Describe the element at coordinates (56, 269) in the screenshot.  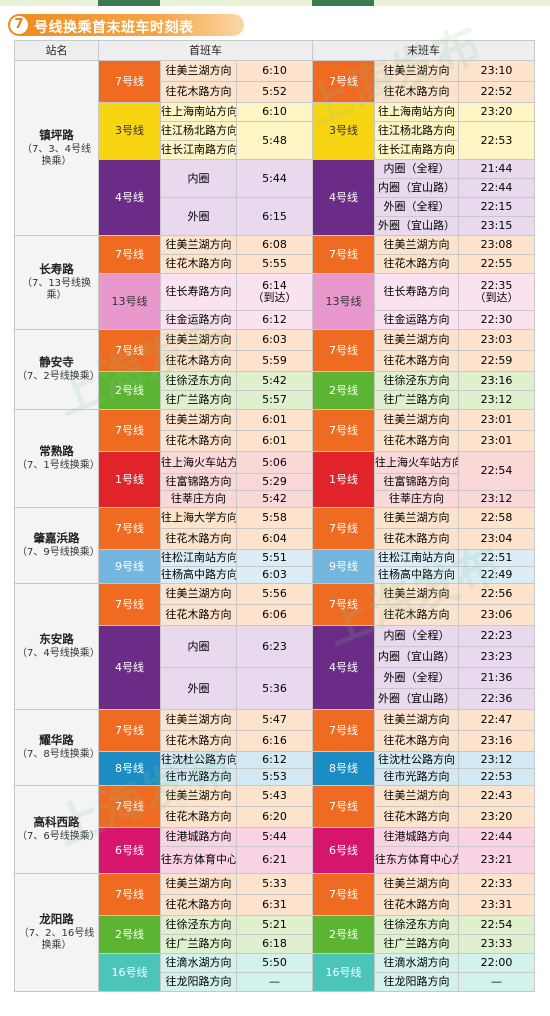
I see `station-name: 长寿路` at that location.